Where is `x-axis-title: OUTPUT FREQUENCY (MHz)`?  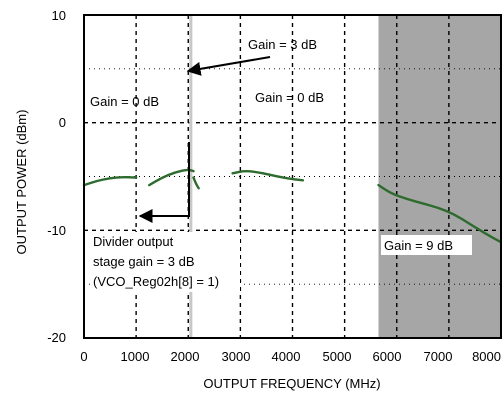 x-axis-title: OUTPUT FREQUENCY (MHz) is located at coordinates (291, 383).